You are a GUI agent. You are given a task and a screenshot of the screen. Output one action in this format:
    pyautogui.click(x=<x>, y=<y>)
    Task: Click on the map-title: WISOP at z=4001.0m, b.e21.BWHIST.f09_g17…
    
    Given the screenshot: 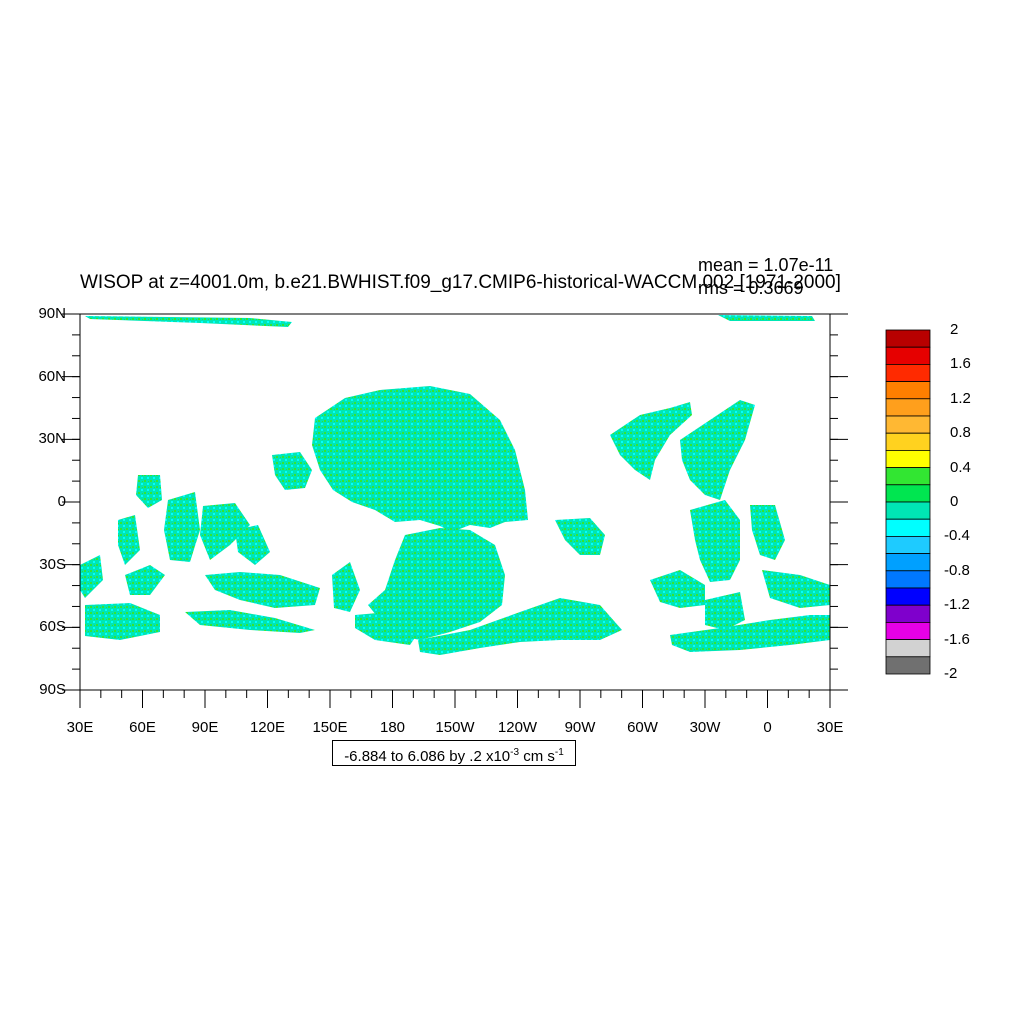 What is the action you would take?
    pyautogui.click(x=460, y=282)
    